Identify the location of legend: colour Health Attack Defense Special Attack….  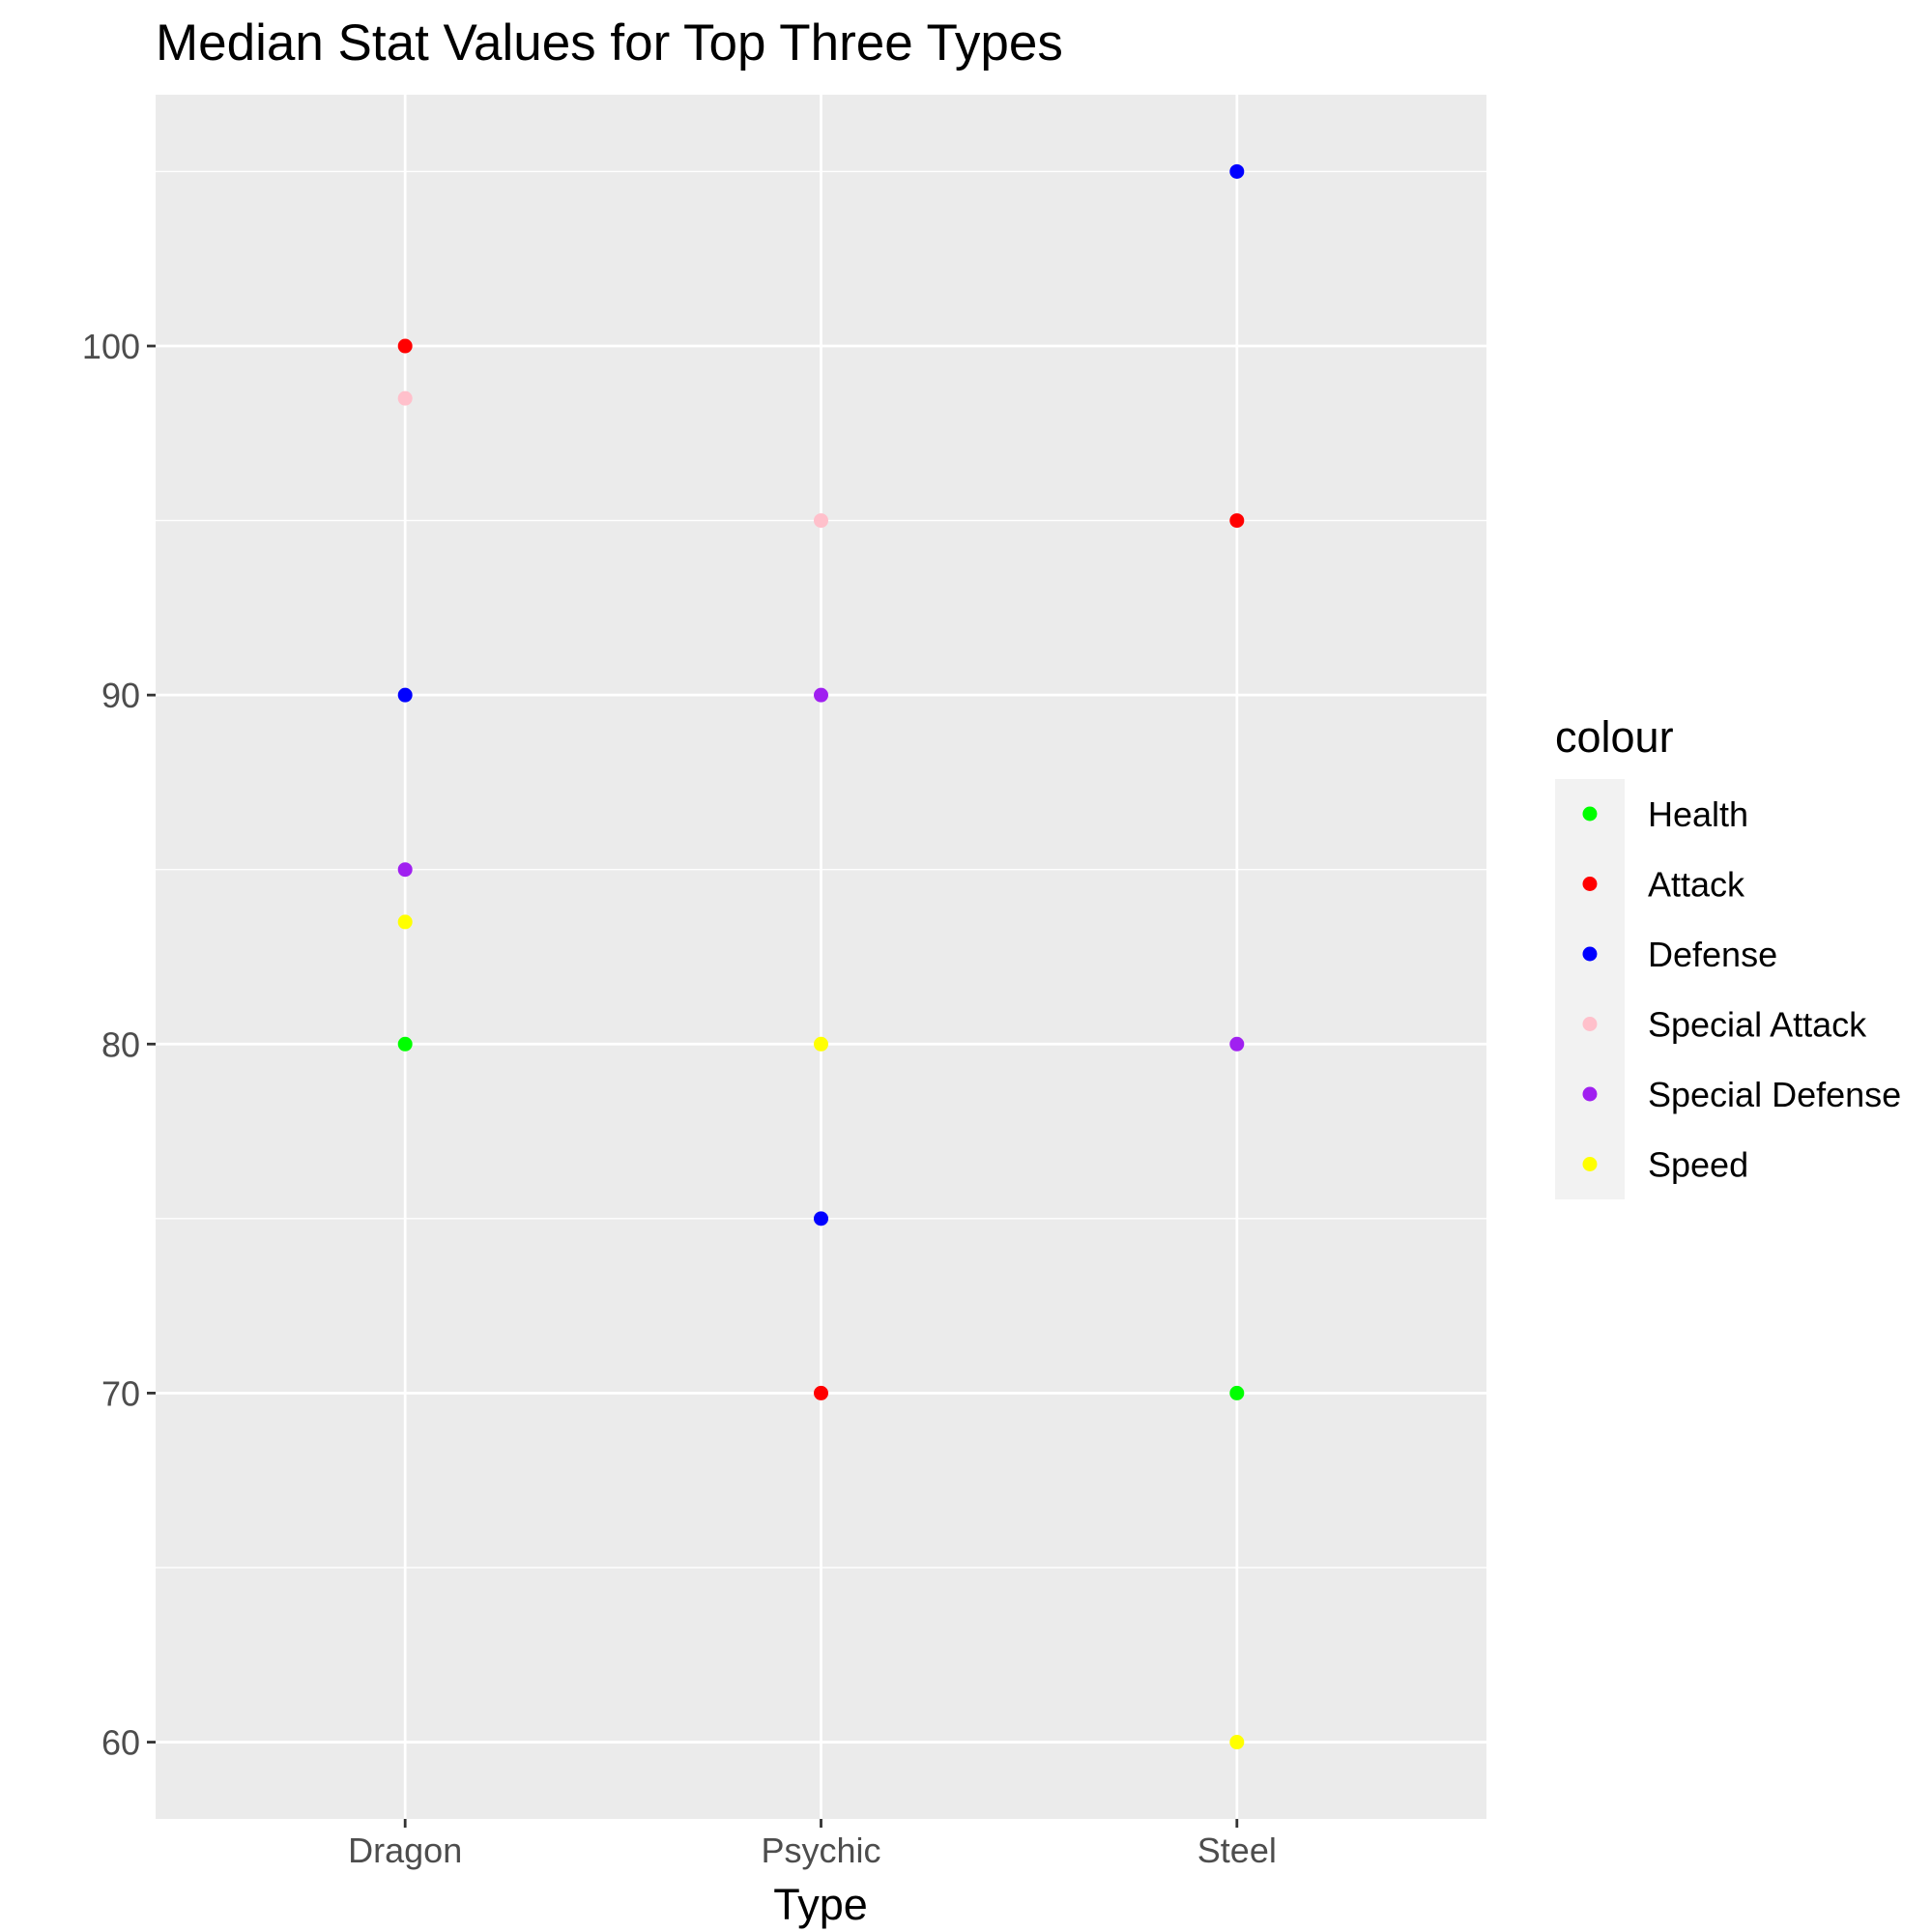
(1728, 955).